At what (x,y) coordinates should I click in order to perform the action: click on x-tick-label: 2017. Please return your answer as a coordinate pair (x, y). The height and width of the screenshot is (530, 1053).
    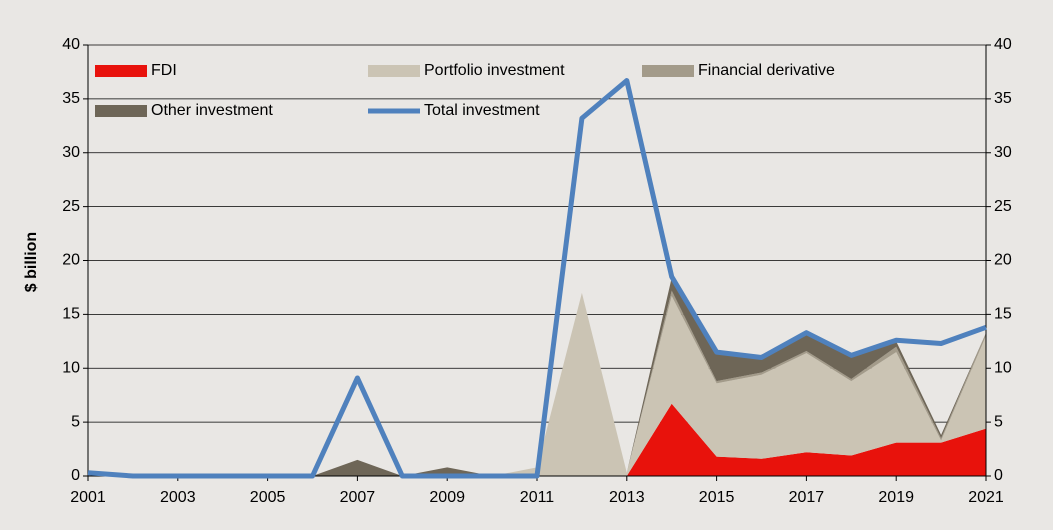
    Looking at the image, I should click on (807, 497).